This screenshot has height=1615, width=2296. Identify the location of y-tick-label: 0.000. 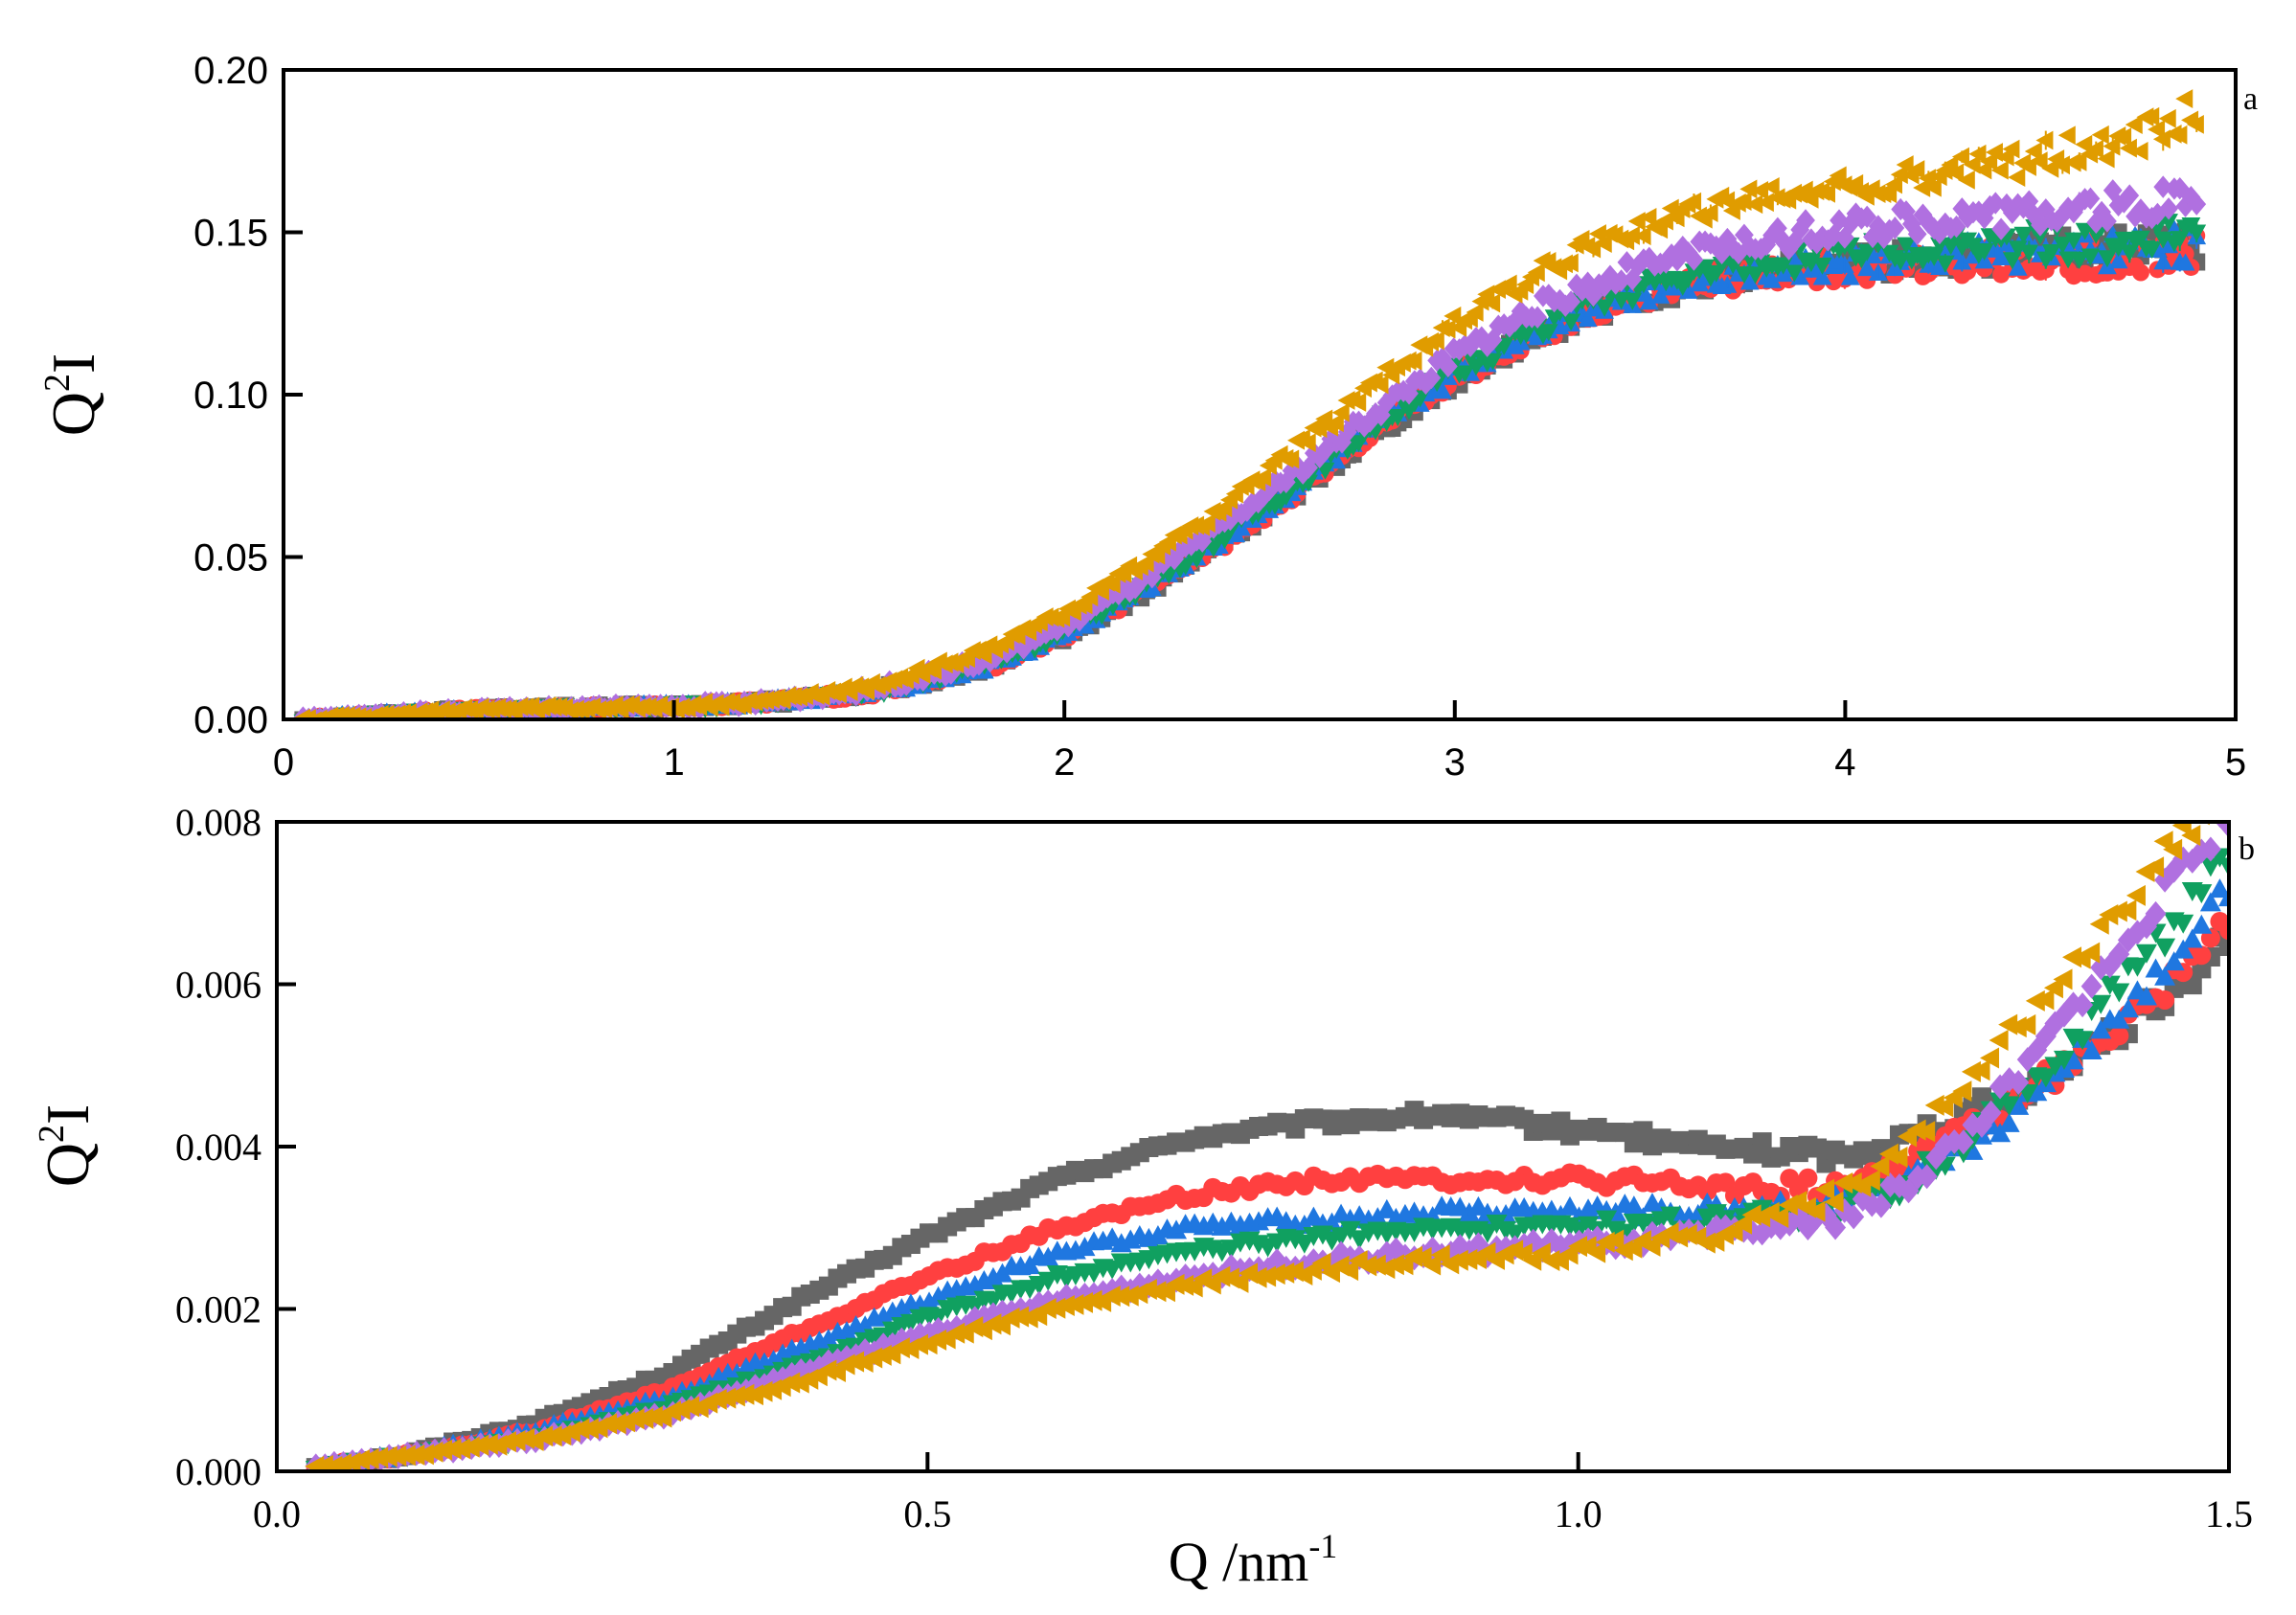
(218, 1471).